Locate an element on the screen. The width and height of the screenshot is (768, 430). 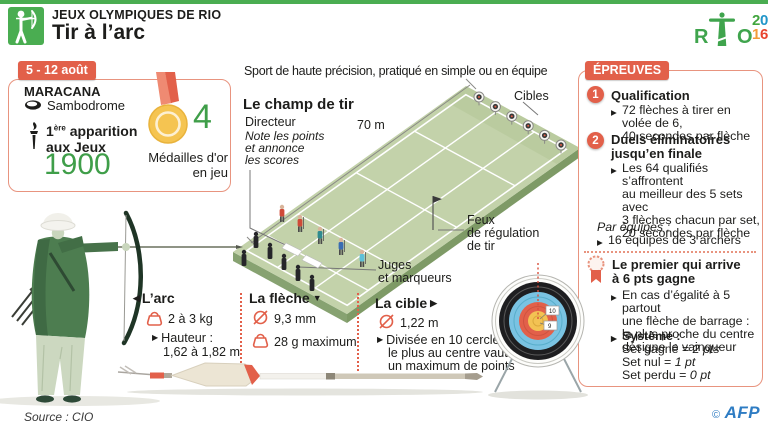
system-line-2: Set nul = 1 pt is located at coordinates (659, 362).